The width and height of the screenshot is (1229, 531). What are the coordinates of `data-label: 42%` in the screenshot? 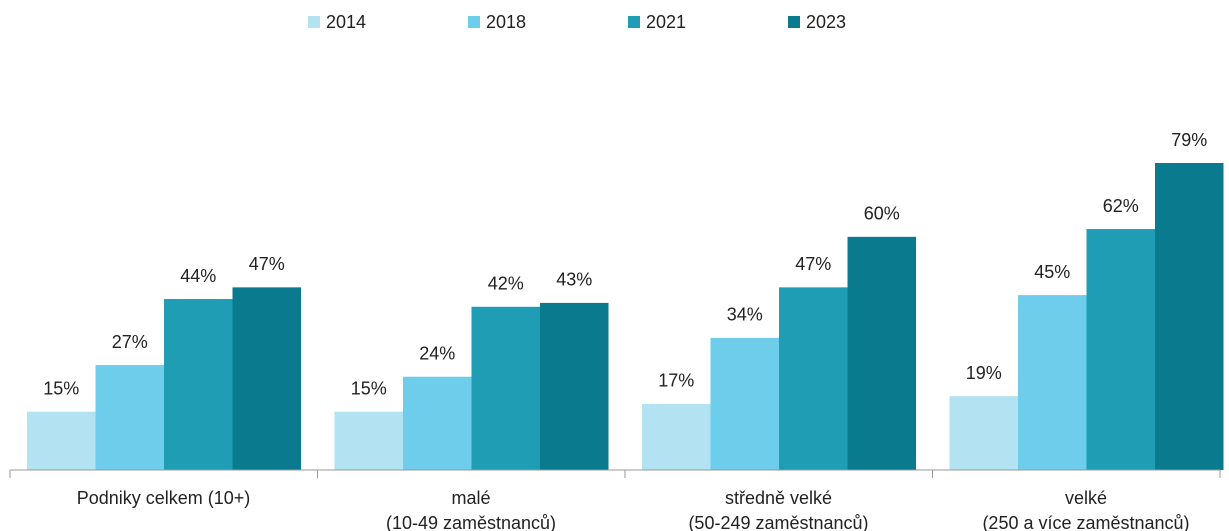 It's located at (506, 284).